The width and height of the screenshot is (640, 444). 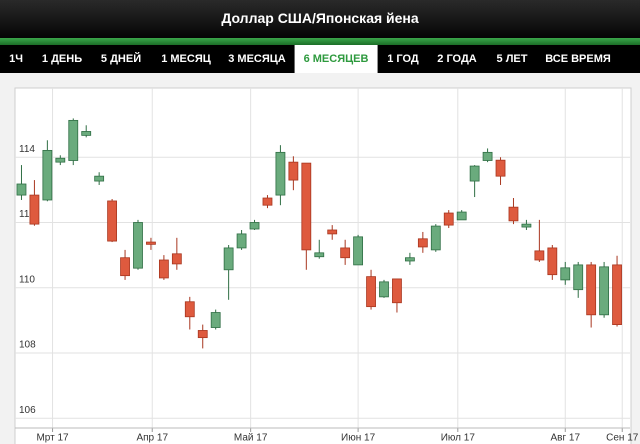 What do you see at coordinates (512, 59) in the screenshot?
I see `tab: 5 ЛЕТ` at bounding box center [512, 59].